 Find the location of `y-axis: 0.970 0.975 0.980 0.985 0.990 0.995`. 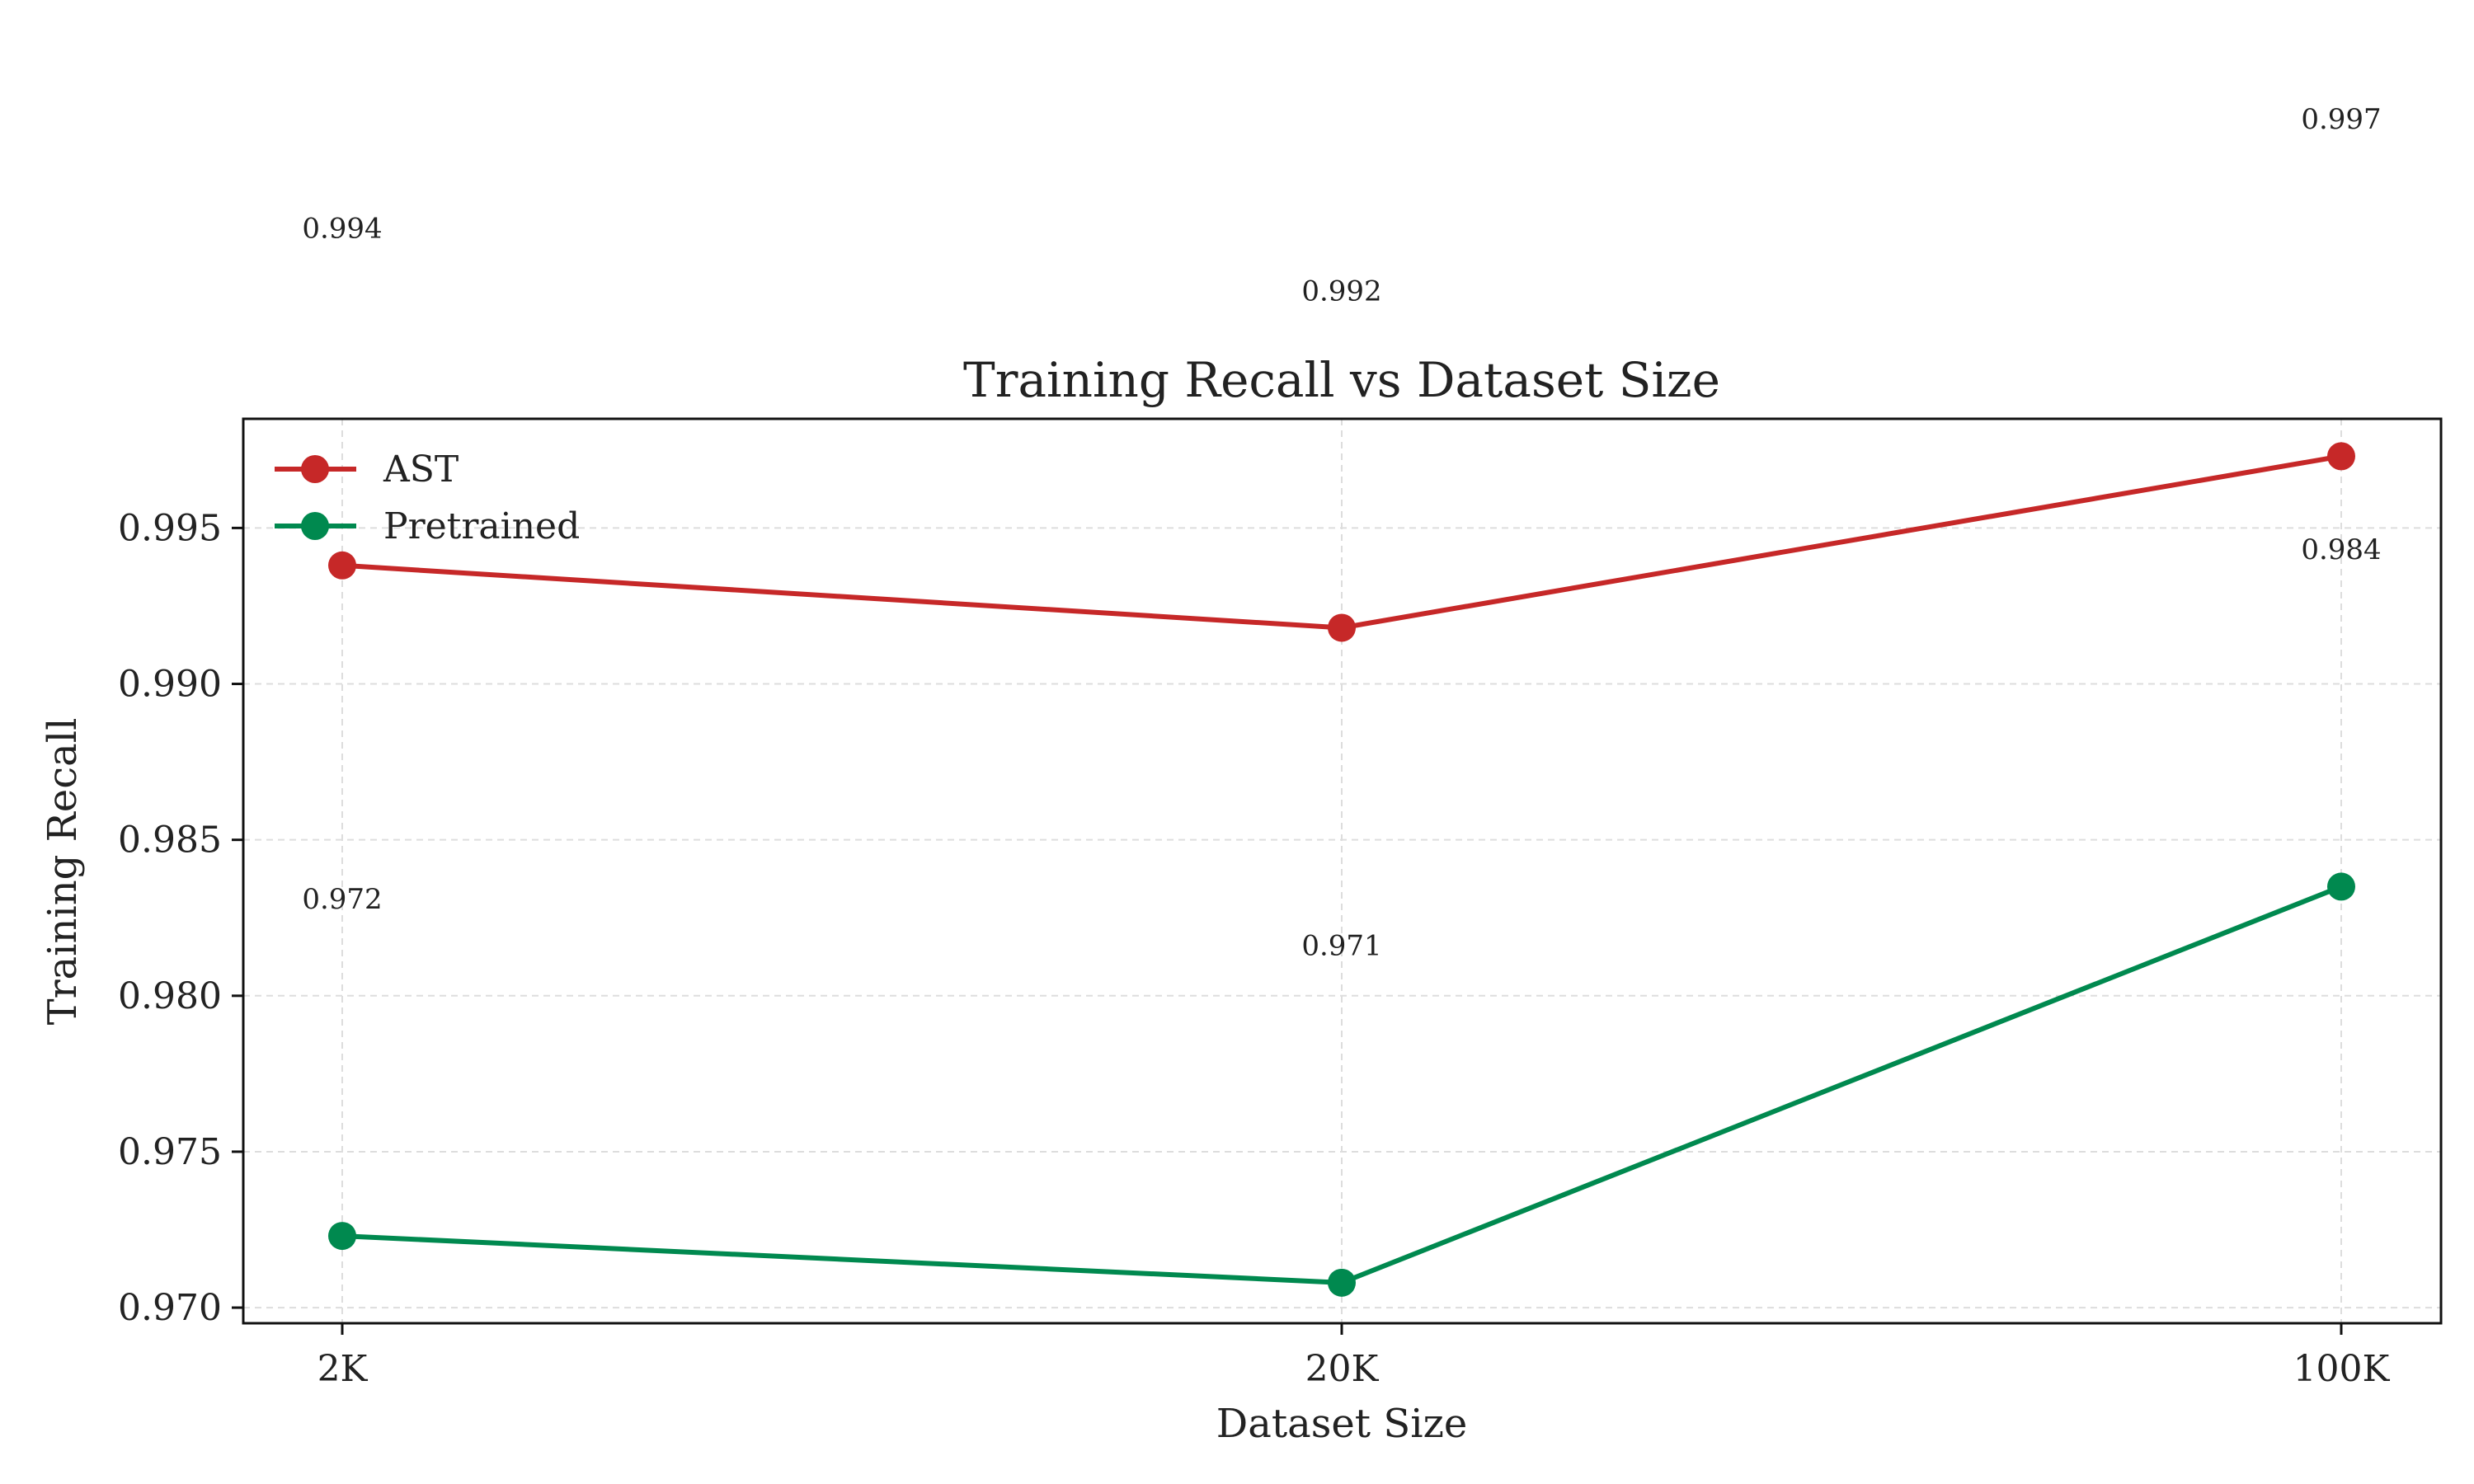

y-axis: 0.970 0.975 0.980 0.985 0.990 0.995 is located at coordinates (180, 918).